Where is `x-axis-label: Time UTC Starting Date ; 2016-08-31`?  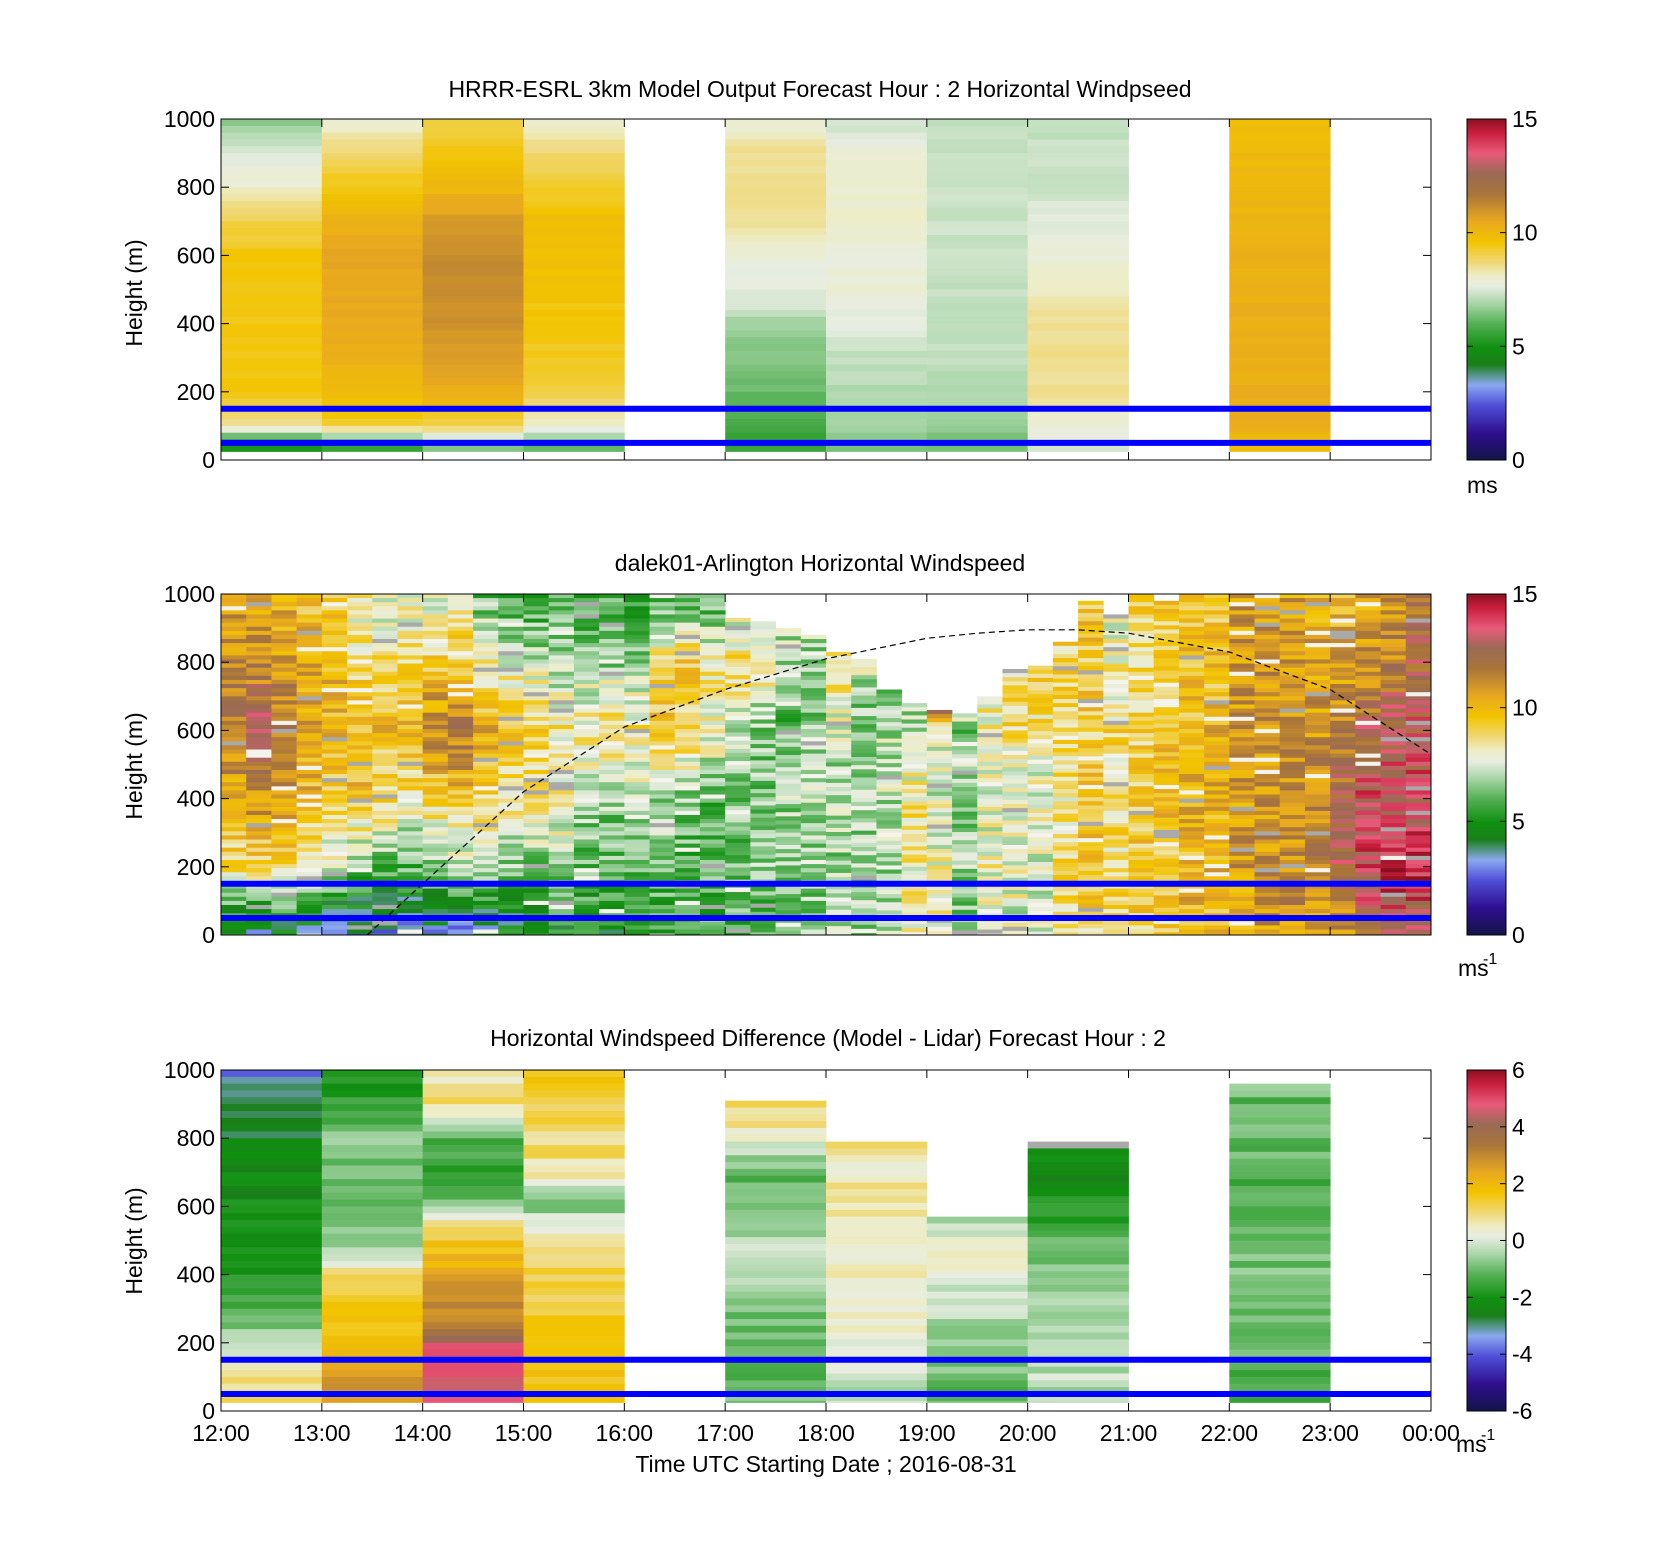 x-axis-label: Time UTC Starting Date ; 2016-08-31 is located at coordinates (825, 1464).